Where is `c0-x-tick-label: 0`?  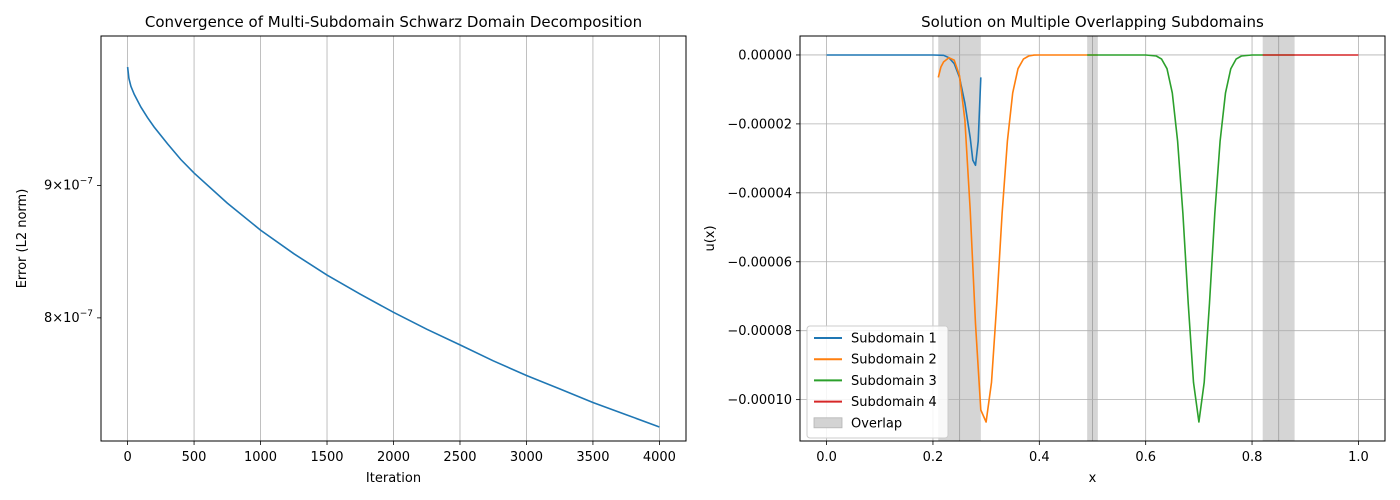 c0-x-tick-label: 0 is located at coordinates (127, 457).